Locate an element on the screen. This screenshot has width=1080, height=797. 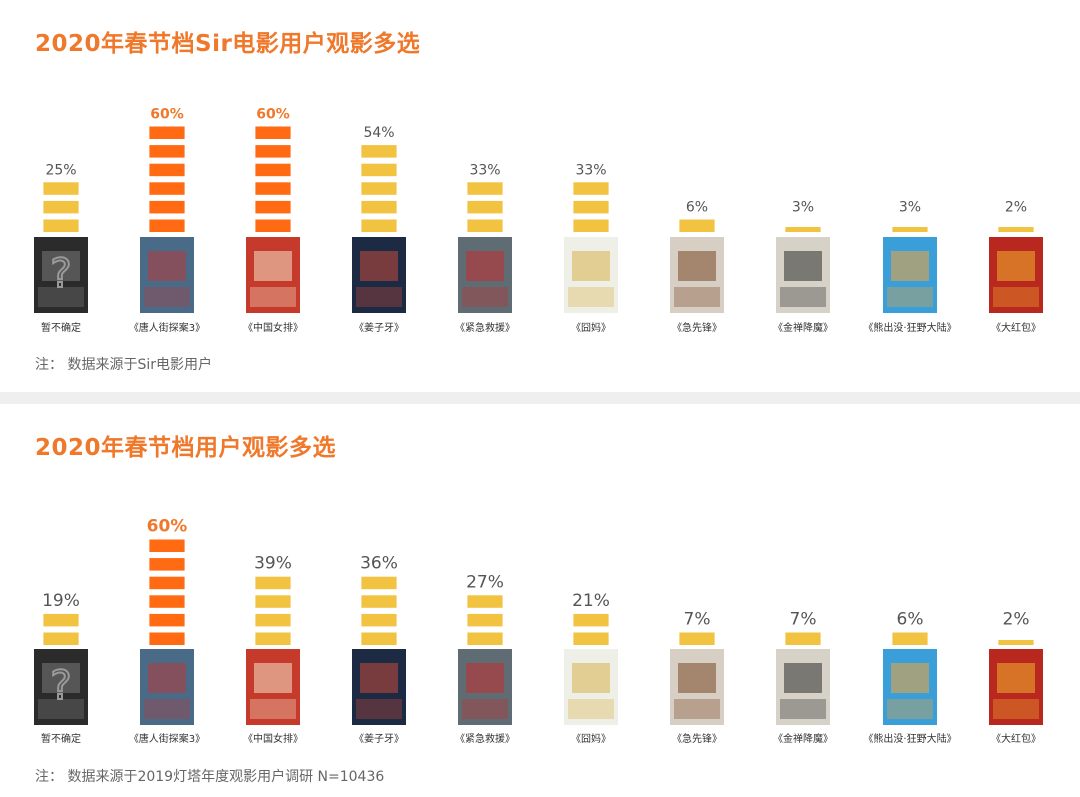
chart-title: 2020年春节档Sir电影用户观影多选 is located at coordinates (228, 44).